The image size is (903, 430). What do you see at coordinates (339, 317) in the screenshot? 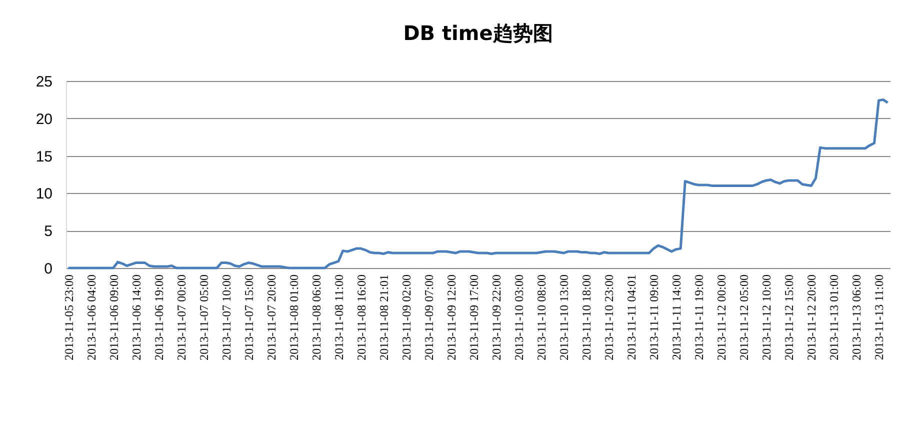
I see `x-tick-label: 2013-11-08 11:00` at bounding box center [339, 317].